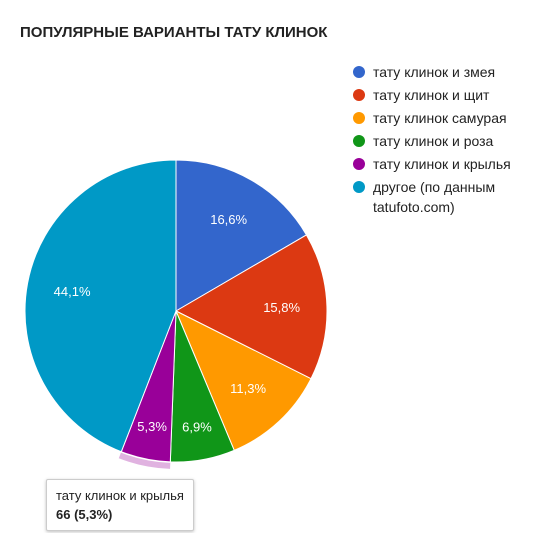 Image resolution: width=537 pixels, height=533 pixels. I want to click on tooltip-value: 66 (5,3%), so click(84, 514).